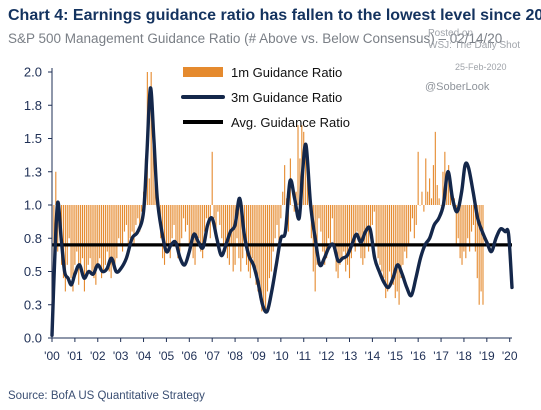  Describe the element at coordinates (286, 97) in the screenshot. I see `legend-label: 3m Guidance Ratio` at that location.